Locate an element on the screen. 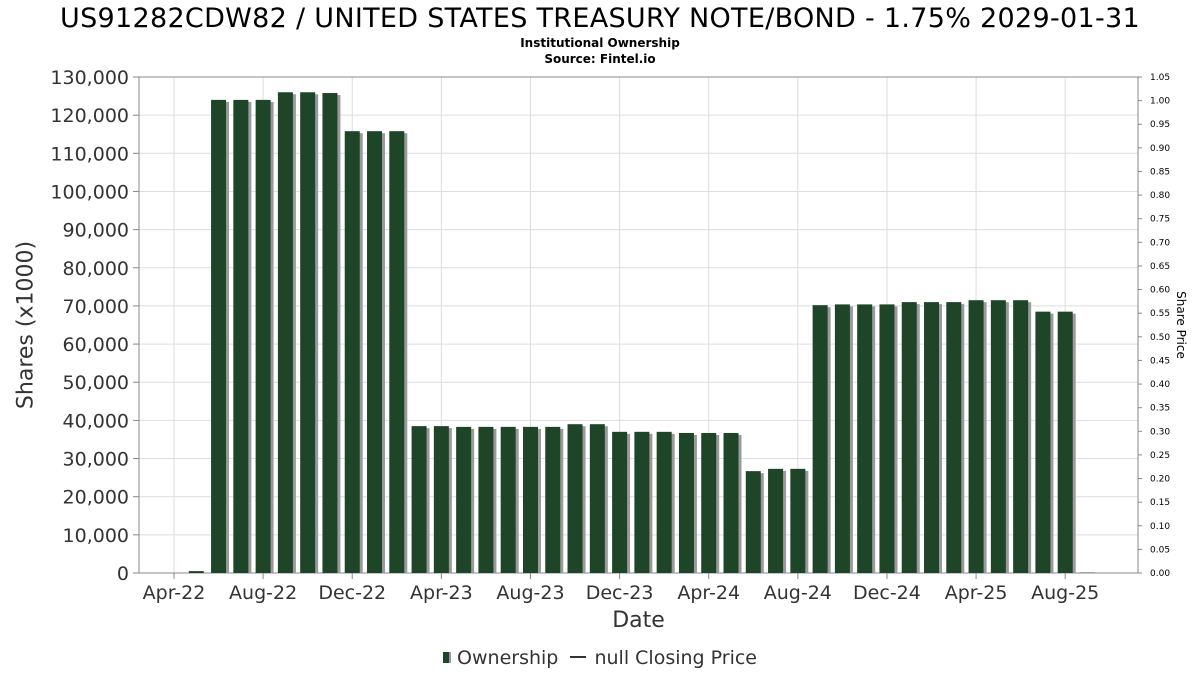  y2-tick-label: 0.95 is located at coordinates (1160, 125).